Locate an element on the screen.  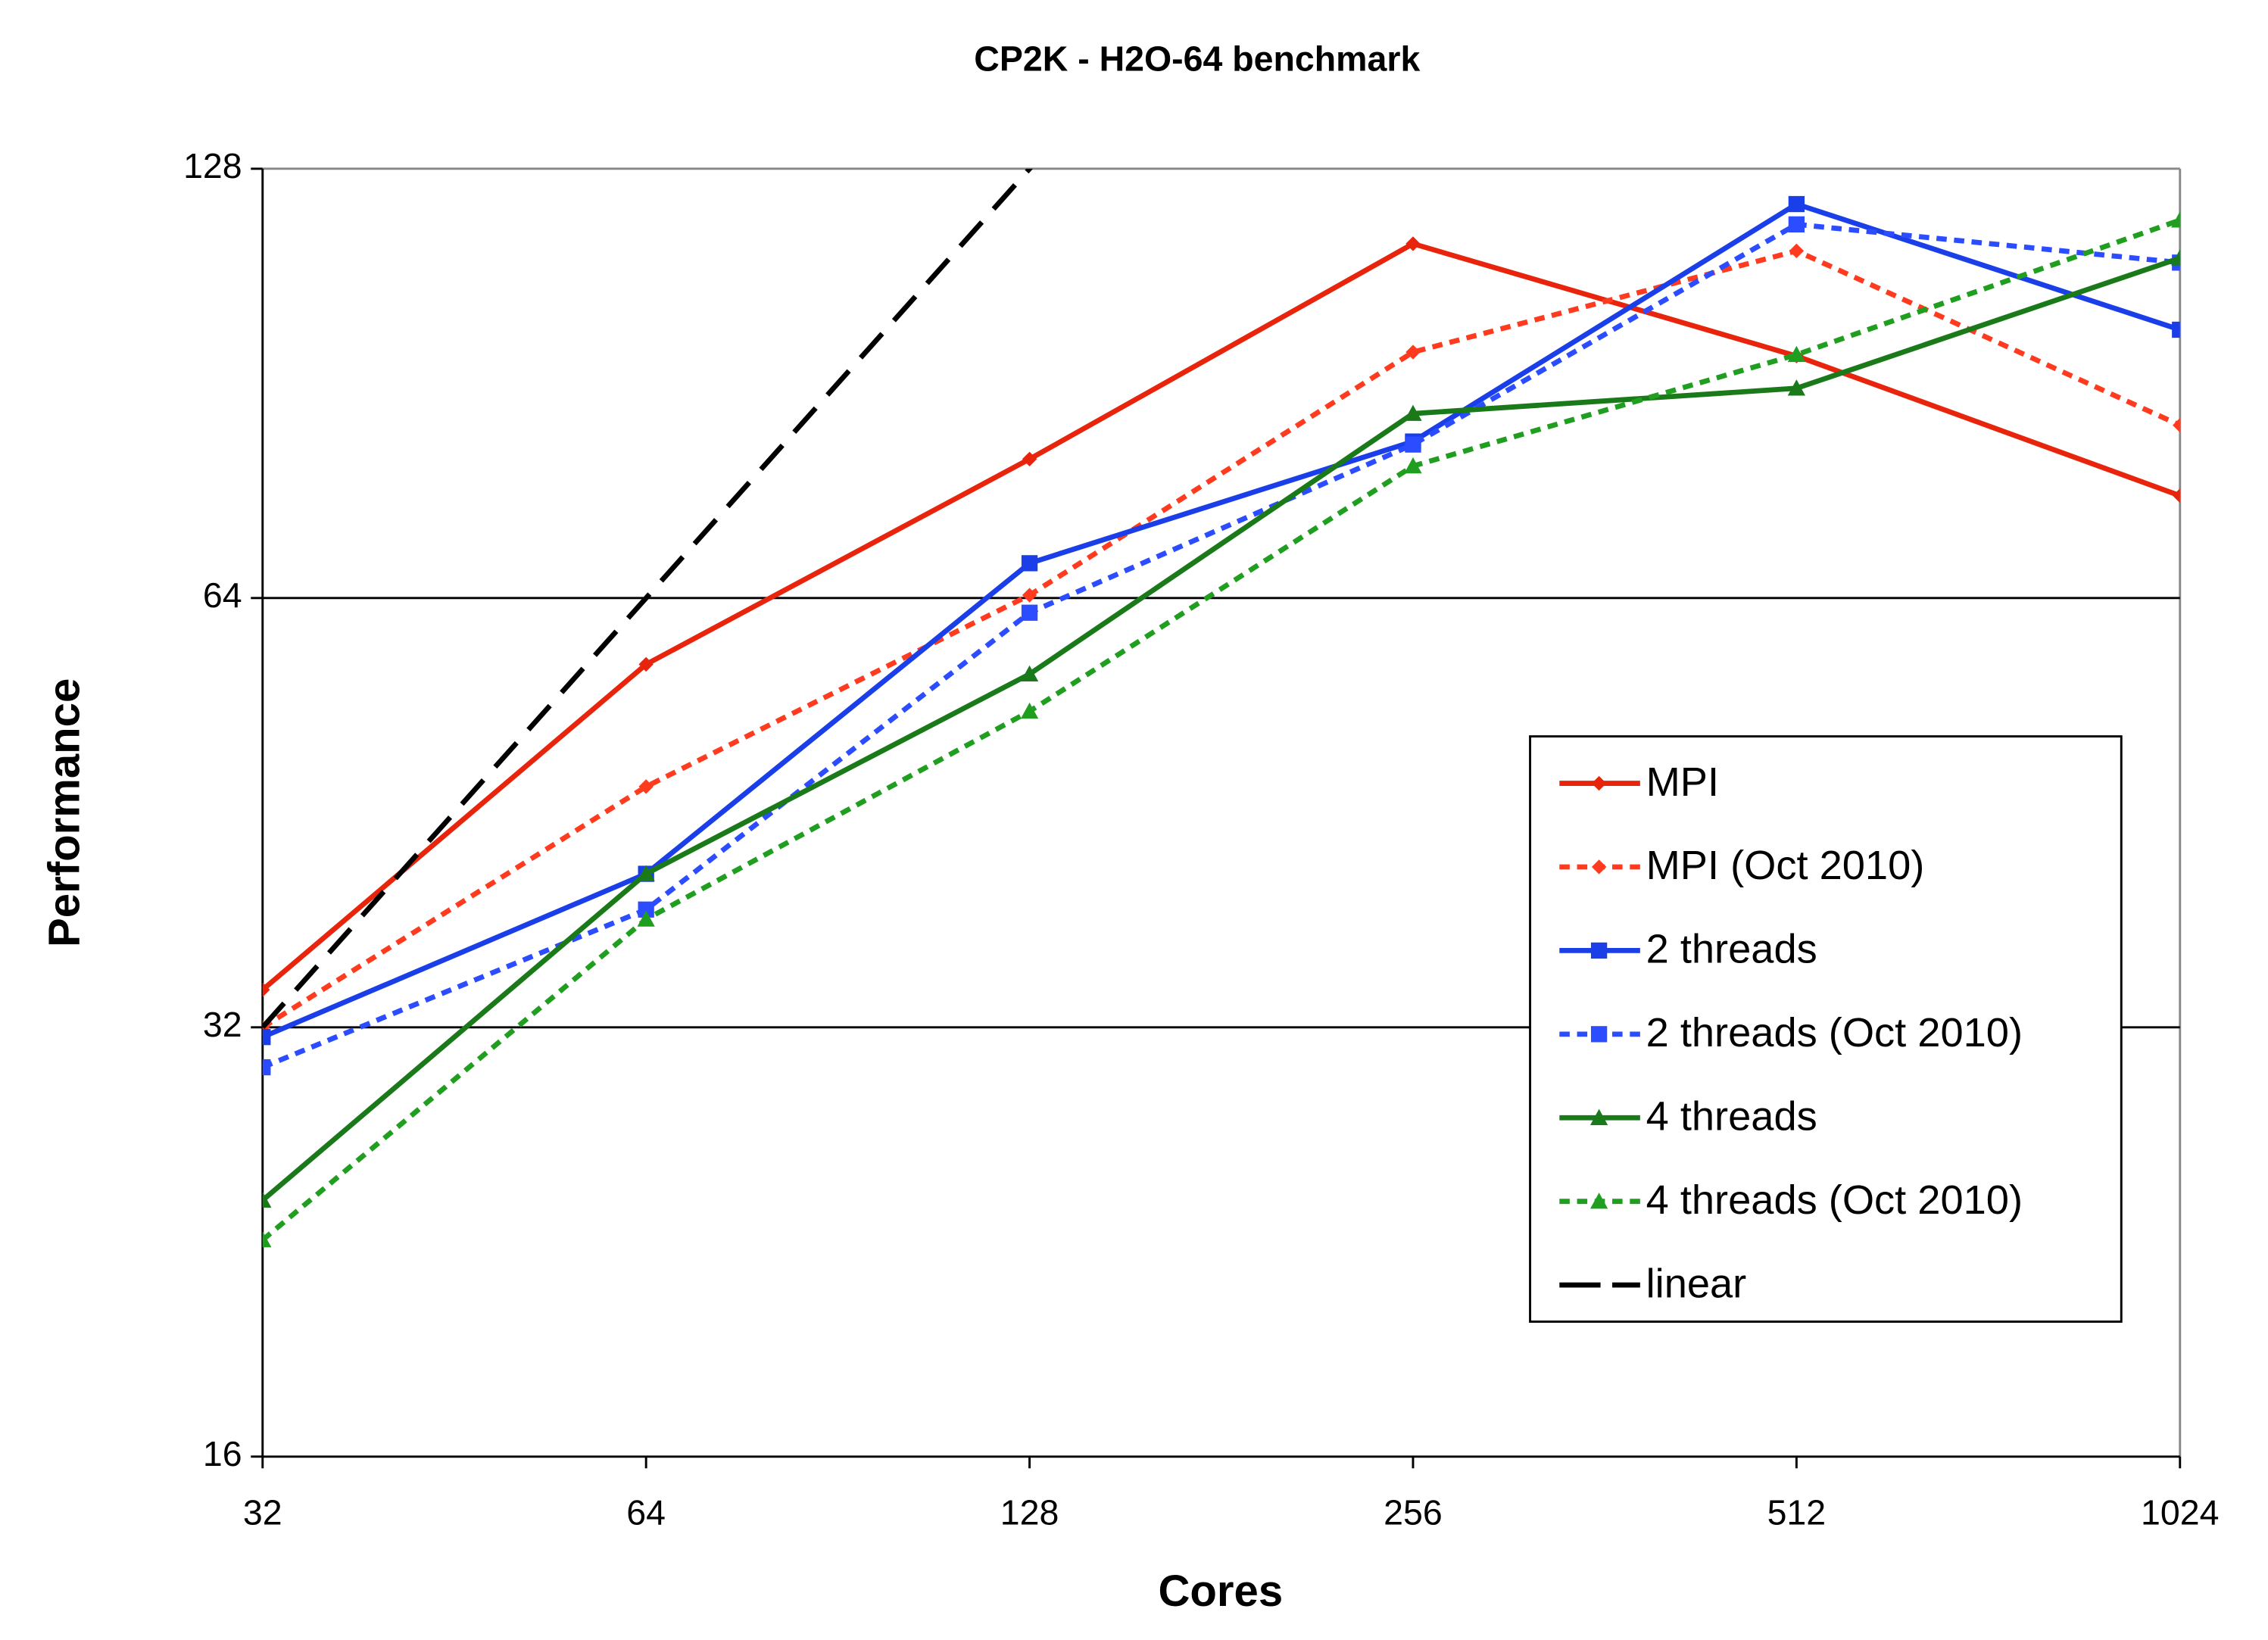
x-tick-label: 512 is located at coordinates (1797, 1512).